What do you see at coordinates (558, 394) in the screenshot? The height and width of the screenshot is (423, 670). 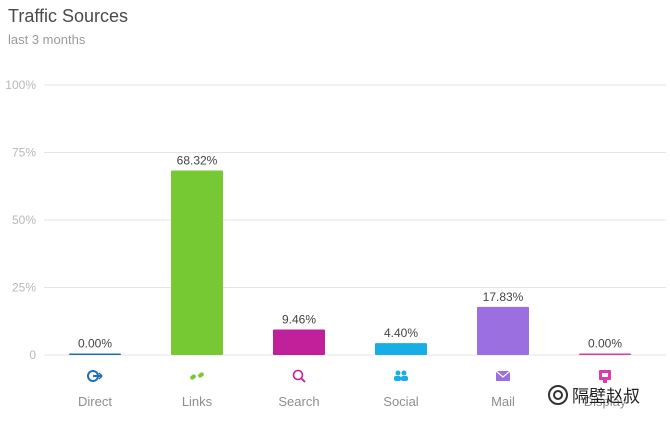 I see `watermark-logo-icon` at bounding box center [558, 394].